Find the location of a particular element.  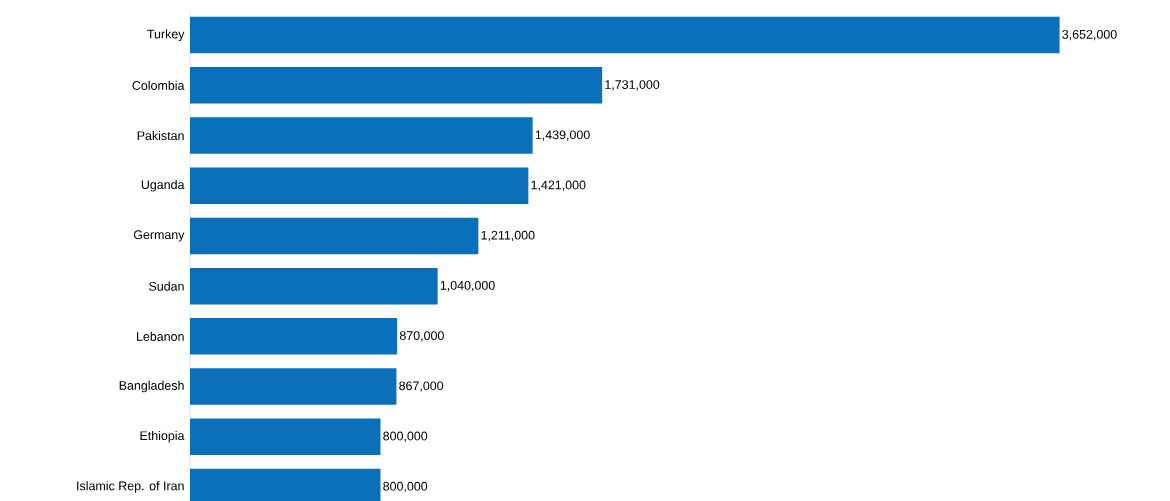

y-tick-label: Germany is located at coordinates (159, 236).